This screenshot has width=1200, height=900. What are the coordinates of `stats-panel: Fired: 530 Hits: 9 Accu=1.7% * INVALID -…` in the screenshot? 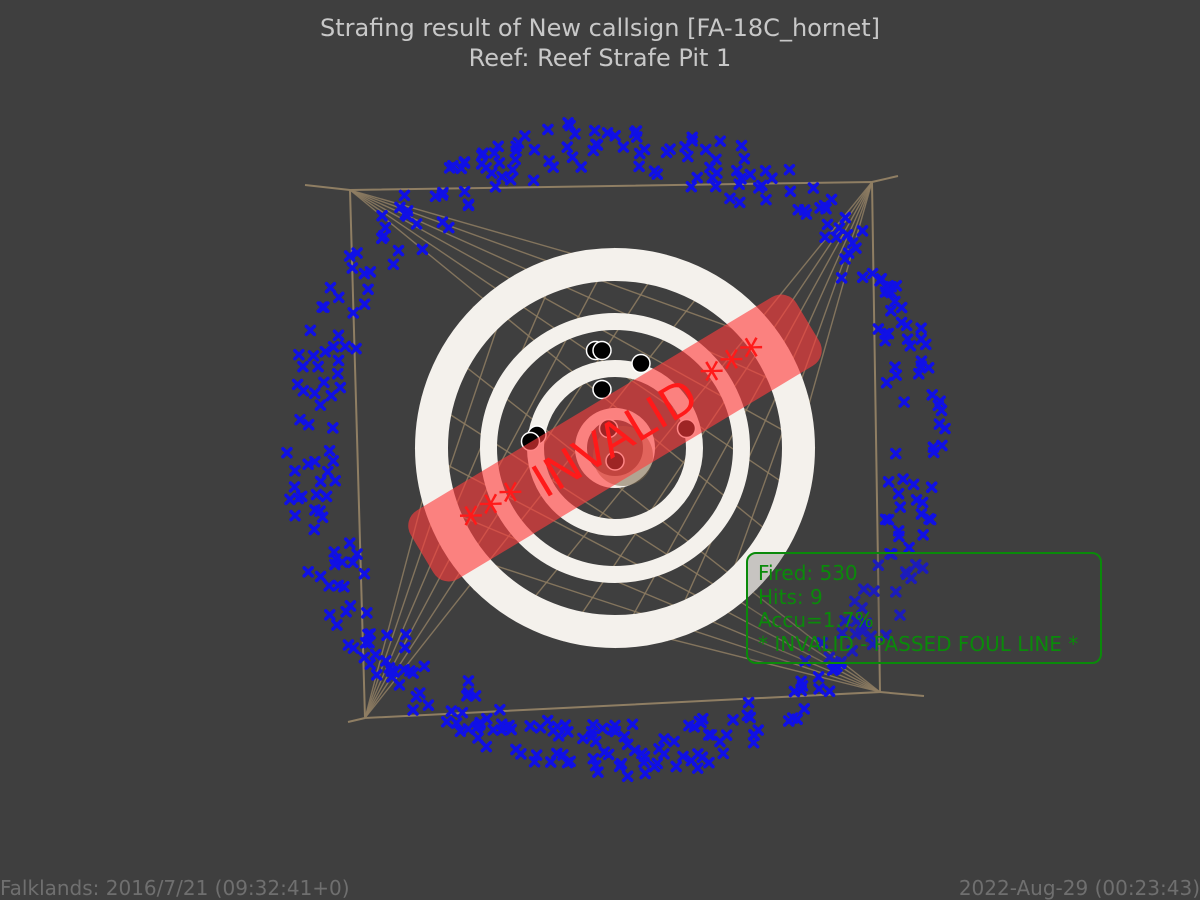 It's located at (924, 608).